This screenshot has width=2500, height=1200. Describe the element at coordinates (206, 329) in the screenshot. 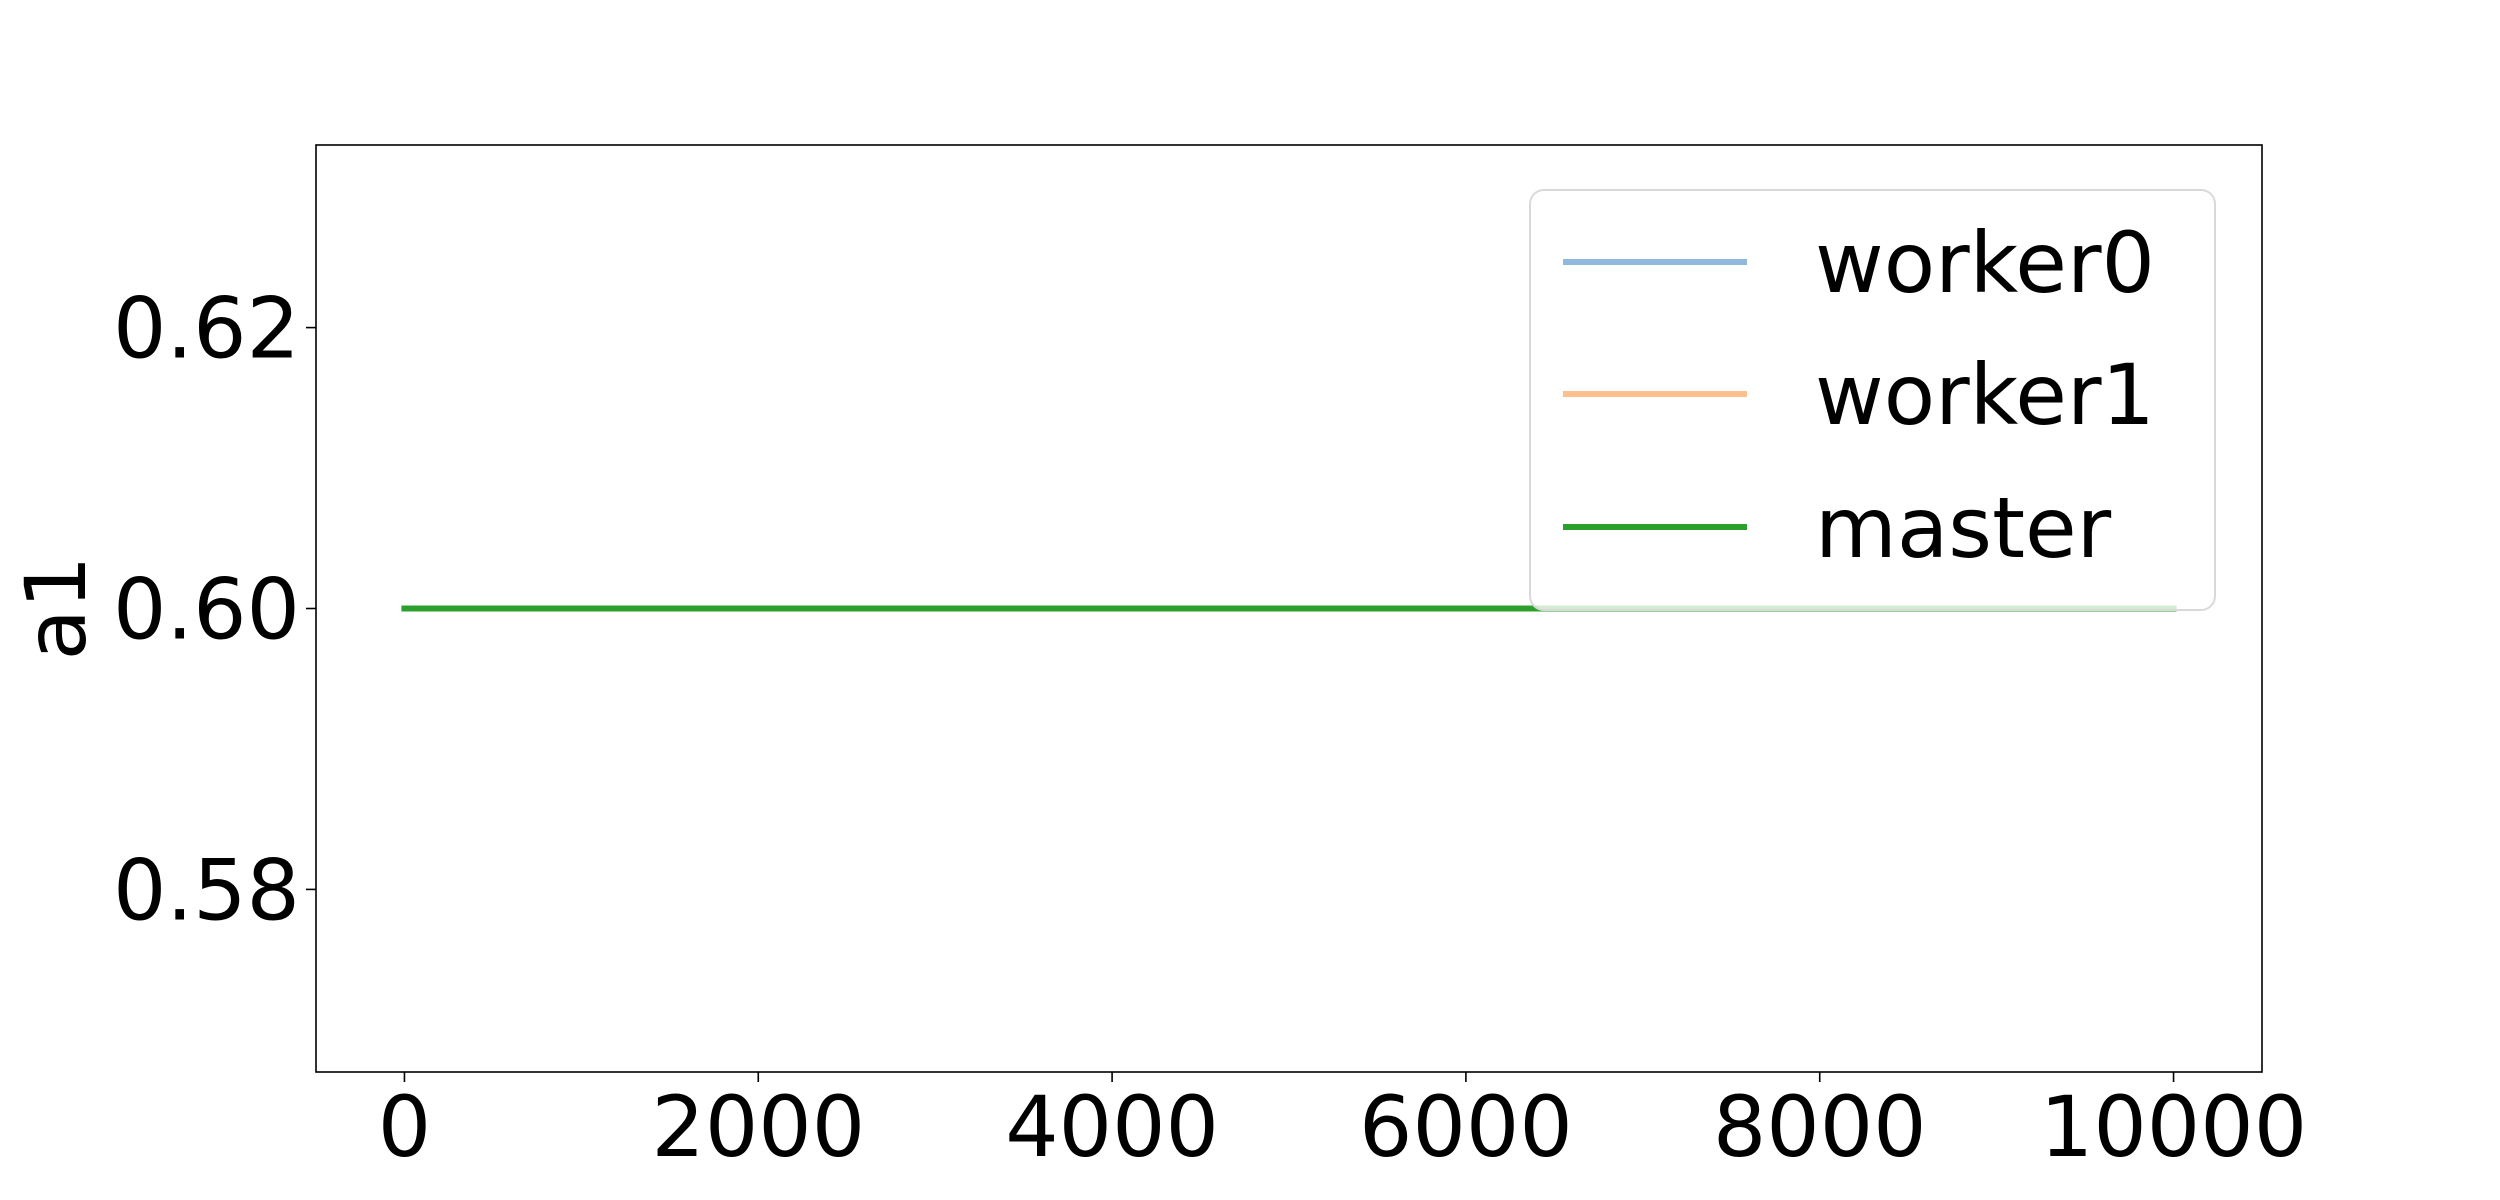

I see `y-tick-label: 0.62` at that location.